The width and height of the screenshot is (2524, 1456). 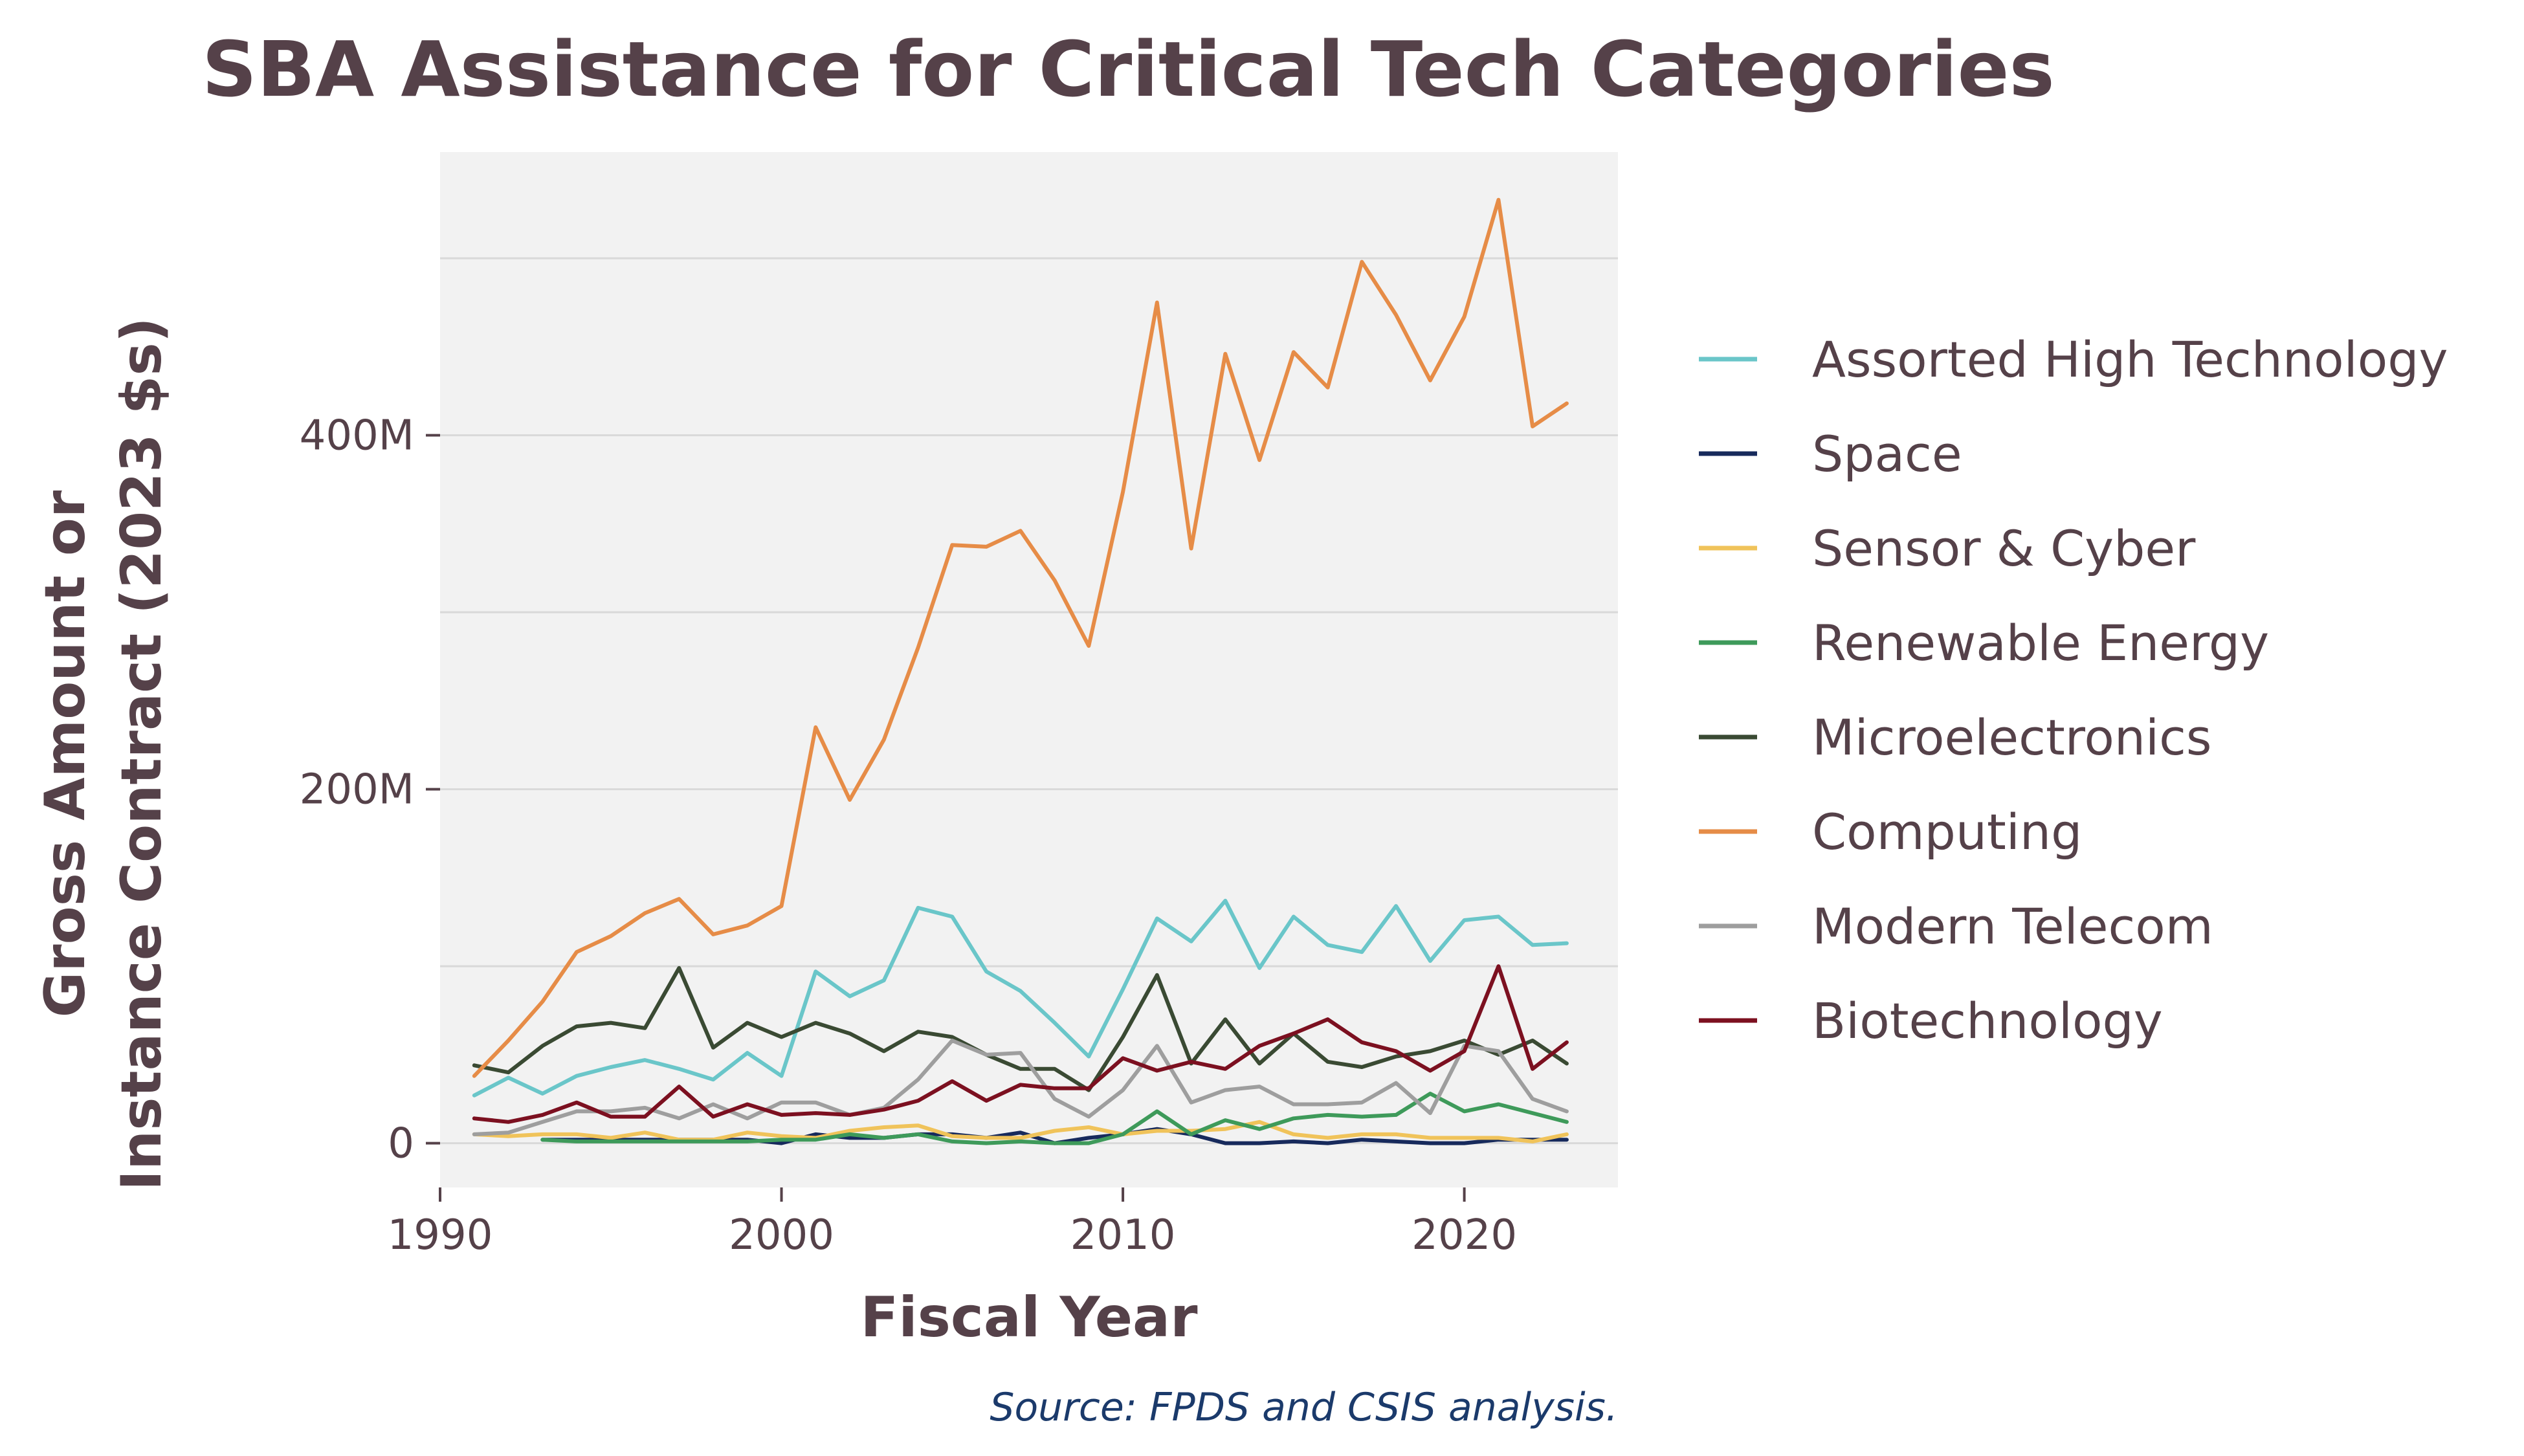 I want to click on series-line-microelectronics, so click(x=1020, y=1028).